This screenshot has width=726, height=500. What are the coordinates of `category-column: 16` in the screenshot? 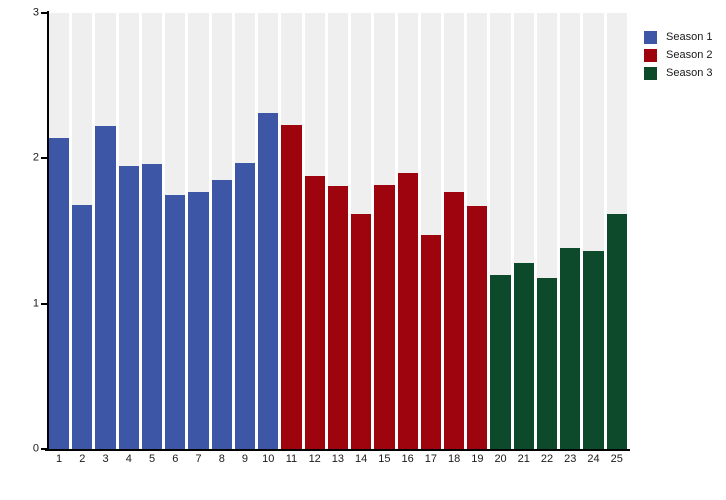 It's located at (407, 239).